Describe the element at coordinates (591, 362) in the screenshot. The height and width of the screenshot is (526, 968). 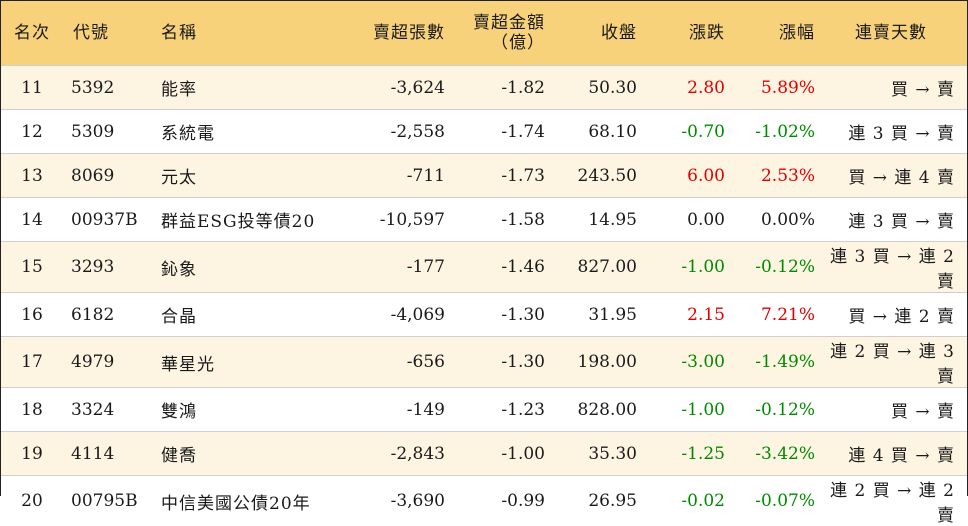
I see `cell-close: 198.00` at that location.